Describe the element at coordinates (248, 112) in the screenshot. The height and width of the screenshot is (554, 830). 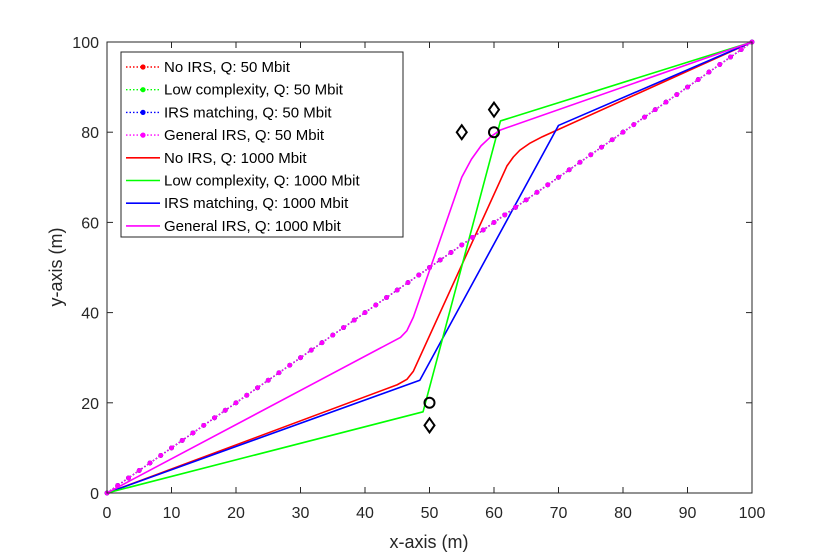
I see `legend-label-2: IRS matching, Q: 50 Mbit` at that location.